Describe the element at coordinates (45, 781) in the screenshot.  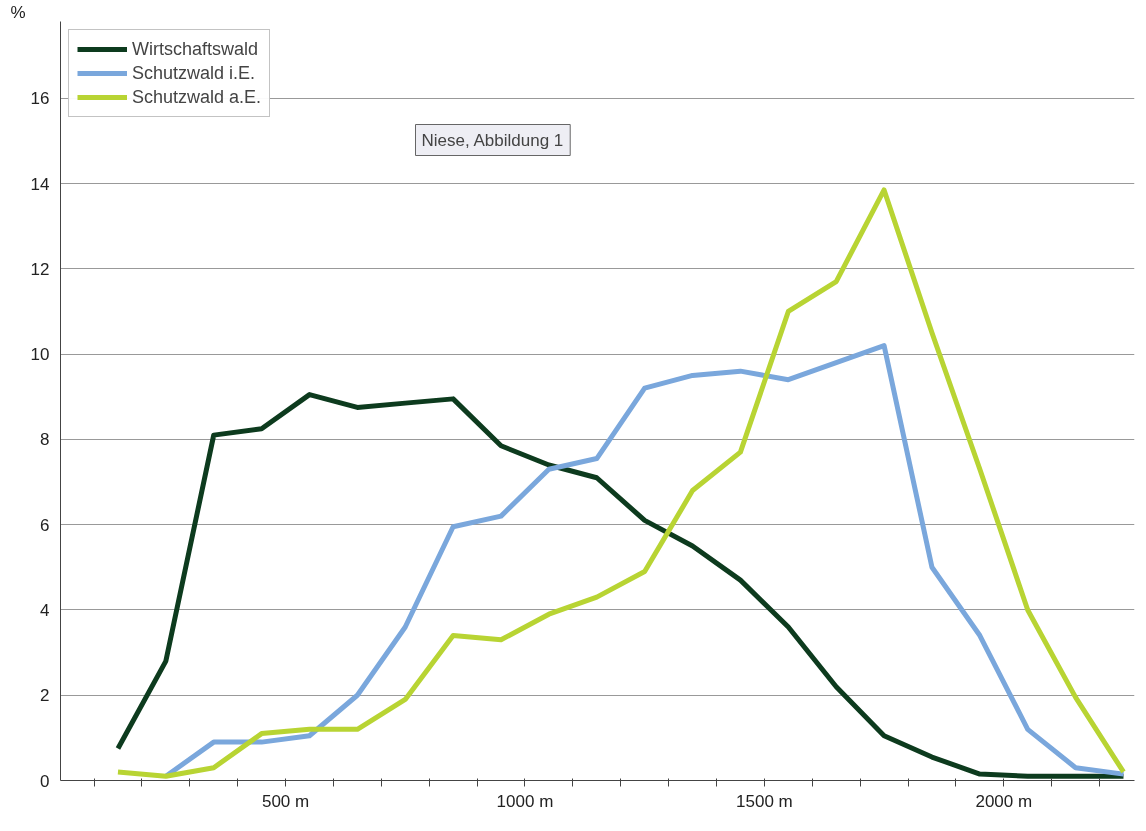
I see `y-tick-label: 0` at that location.